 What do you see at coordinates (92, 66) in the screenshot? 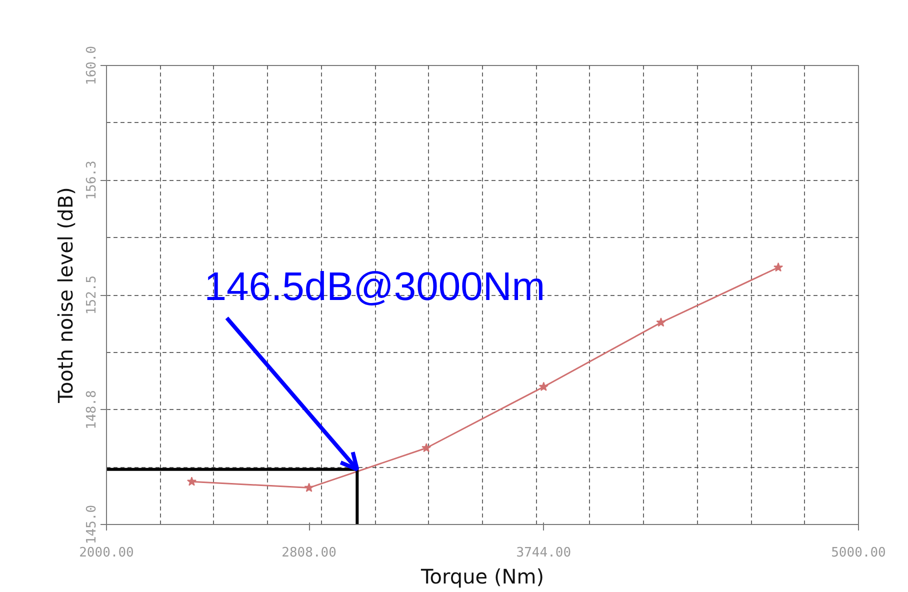
I see `y-tick-label: 160.0` at bounding box center [92, 66].